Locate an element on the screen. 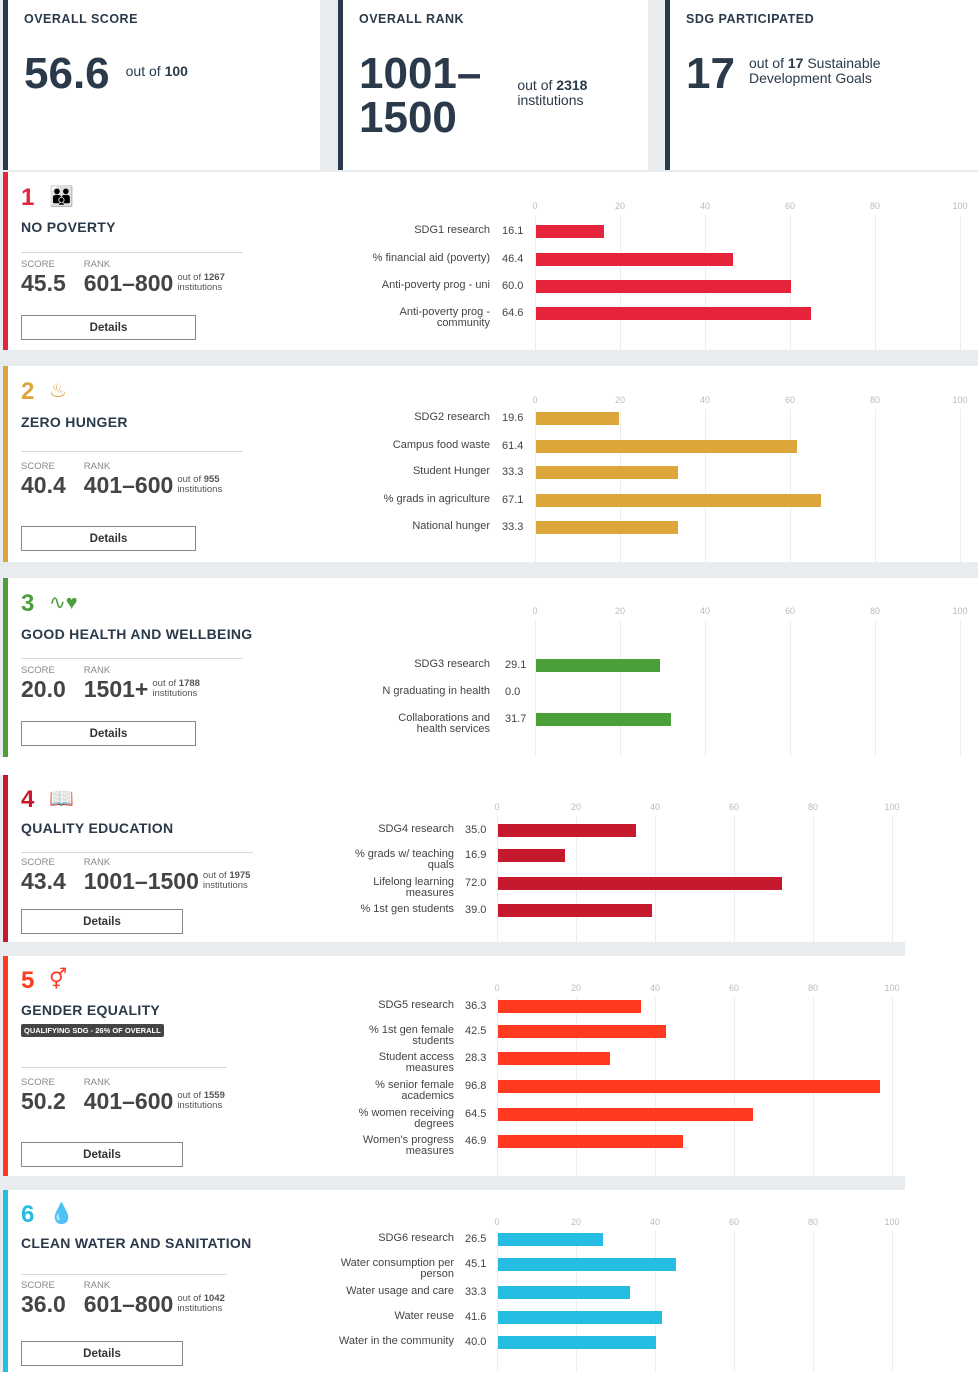  metric-value: 96.8 is located at coordinates (476, 1086).